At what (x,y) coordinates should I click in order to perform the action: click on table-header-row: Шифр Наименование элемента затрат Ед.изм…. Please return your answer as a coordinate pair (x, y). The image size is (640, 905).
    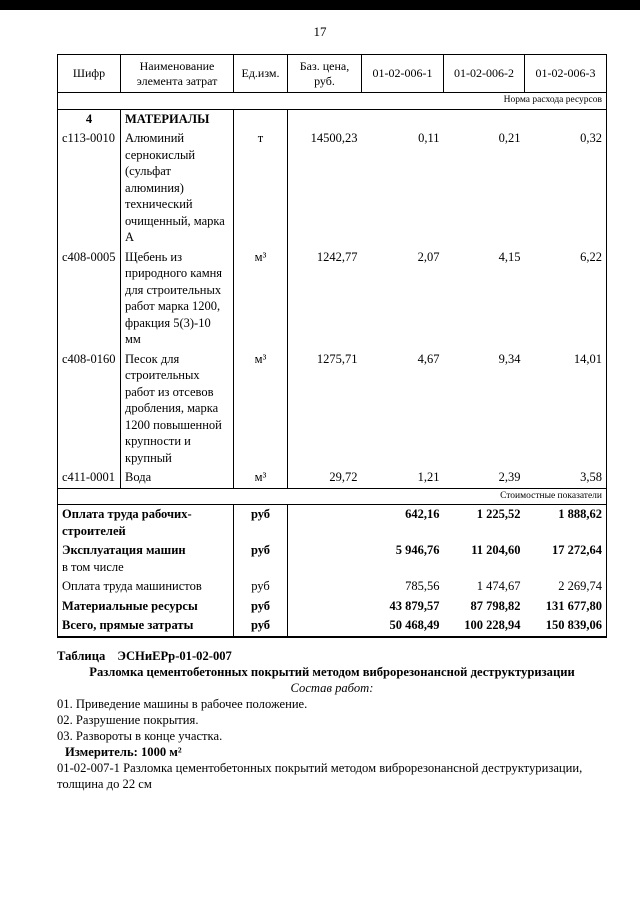
    Looking at the image, I should click on (332, 73).